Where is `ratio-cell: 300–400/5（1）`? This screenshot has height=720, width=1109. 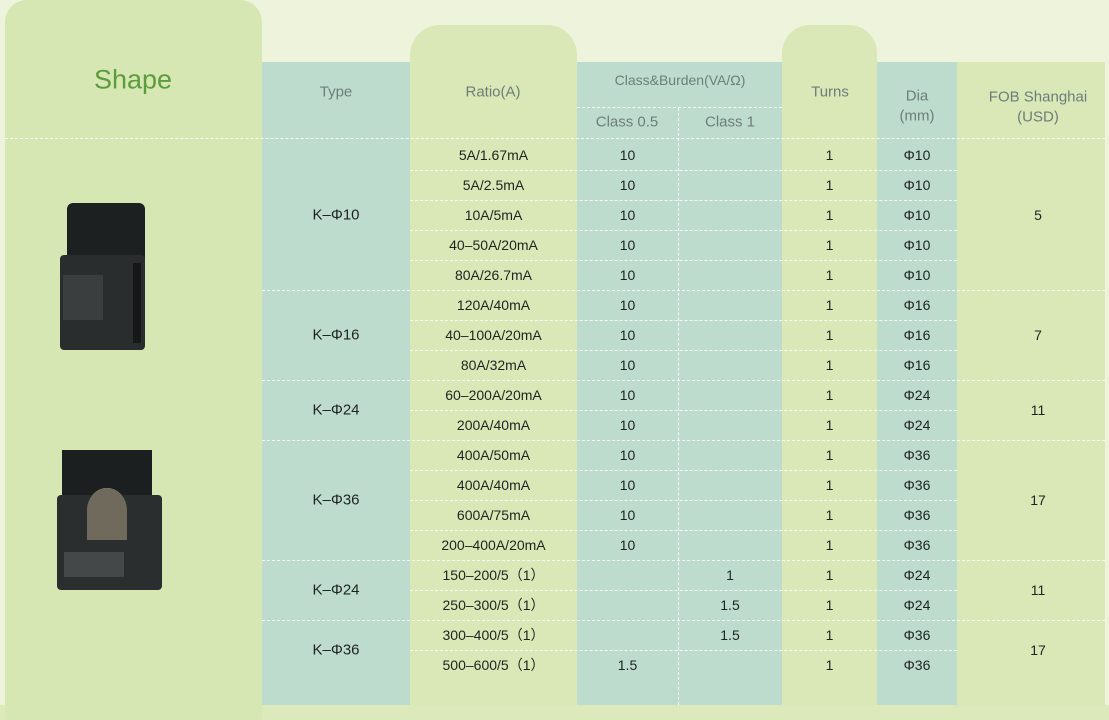
ratio-cell: 300–400/5（1） is located at coordinates (493, 635).